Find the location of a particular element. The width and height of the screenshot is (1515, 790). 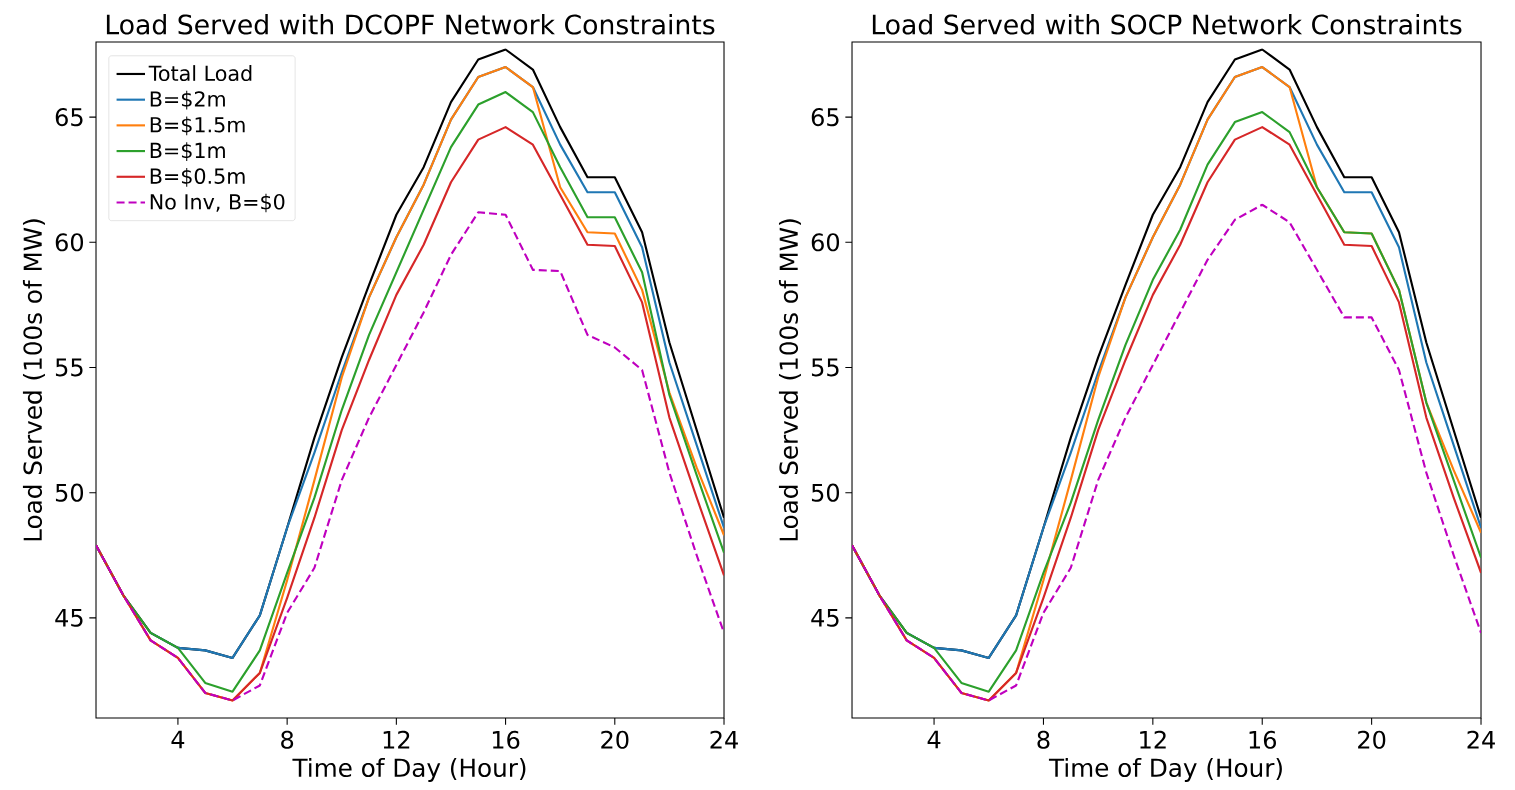

legend-label: B=$0.5m is located at coordinates (197, 177).